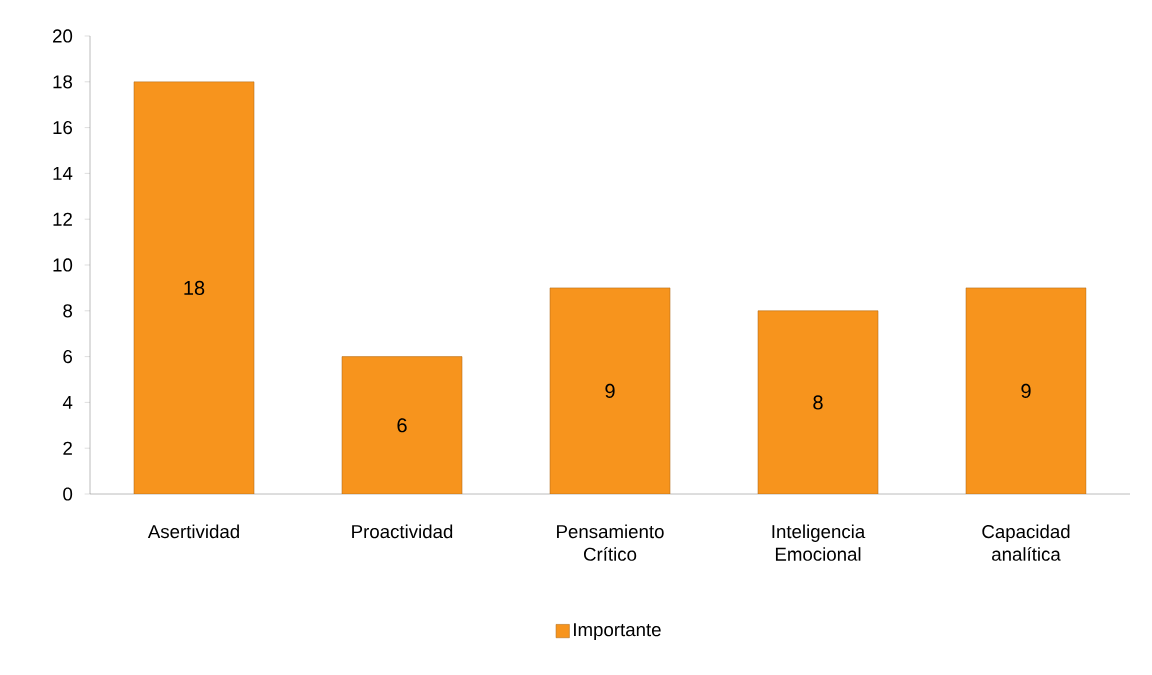 The image size is (1152, 675). Describe the element at coordinates (1026, 542) in the screenshot. I see `x-tick-label: Capacidad analítica` at that location.